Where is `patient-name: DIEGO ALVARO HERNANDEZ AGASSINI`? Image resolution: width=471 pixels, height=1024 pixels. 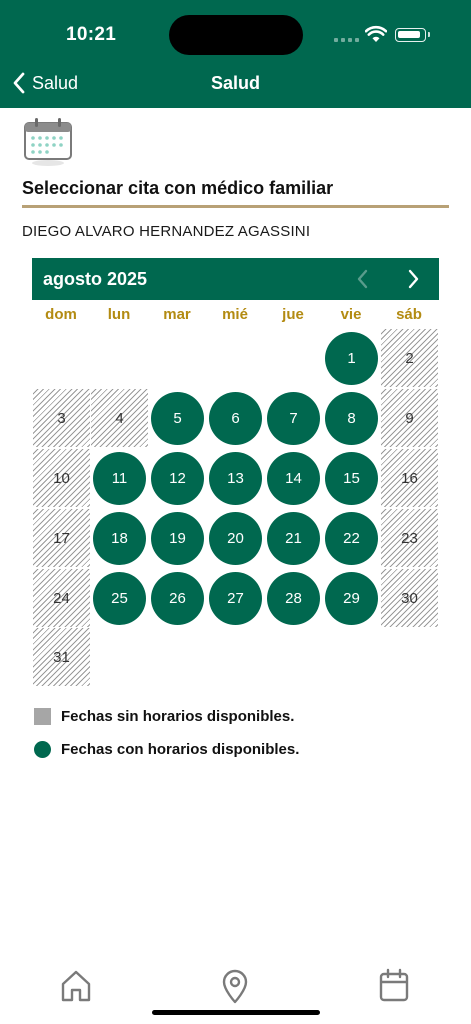
patient-name: DIEGO ALVARO HERNANDEZ AGASSINI is located at coordinates (166, 231).